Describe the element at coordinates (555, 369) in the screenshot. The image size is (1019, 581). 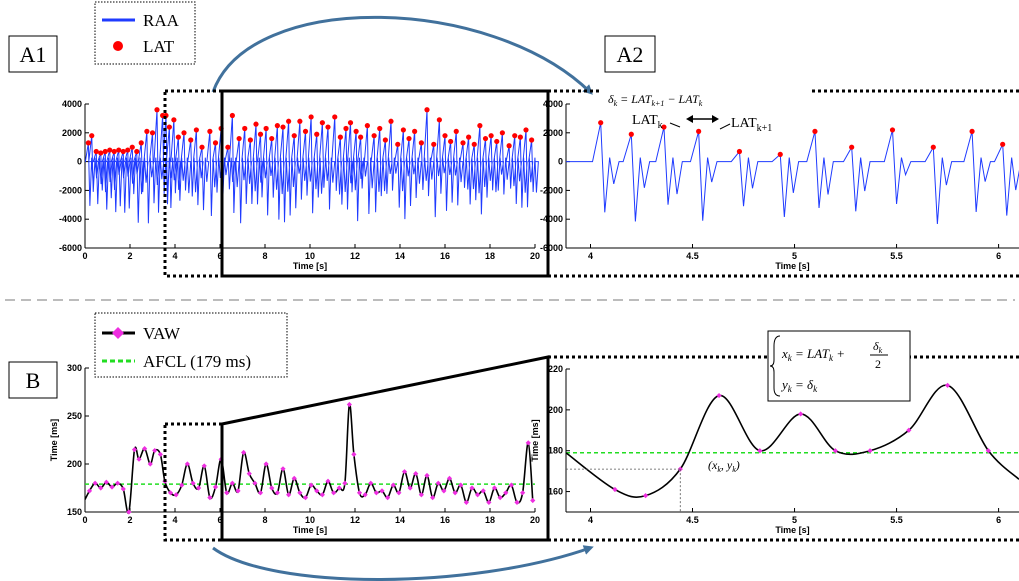
I see `bz-y-tick-label: 220` at that location.